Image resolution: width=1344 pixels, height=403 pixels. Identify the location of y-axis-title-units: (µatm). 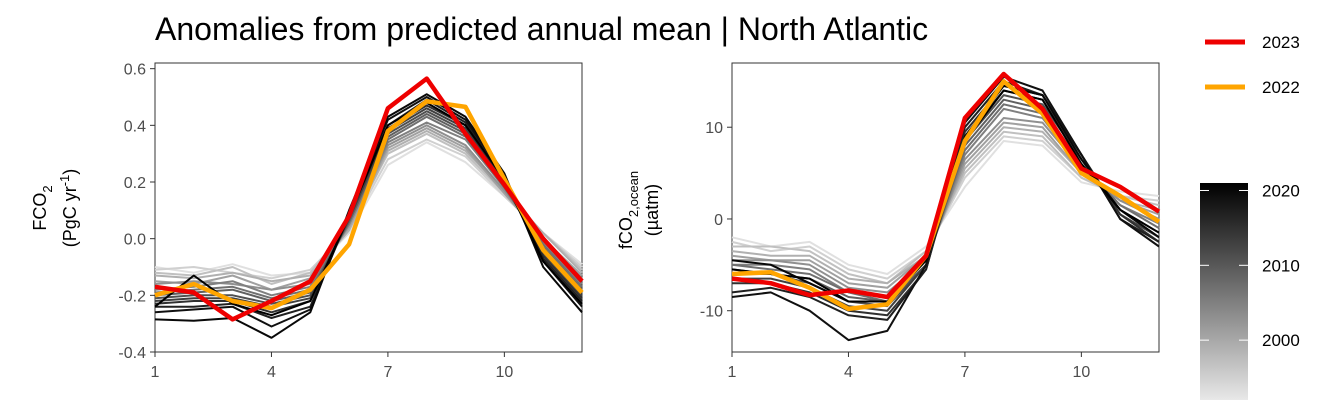
(652, 210).